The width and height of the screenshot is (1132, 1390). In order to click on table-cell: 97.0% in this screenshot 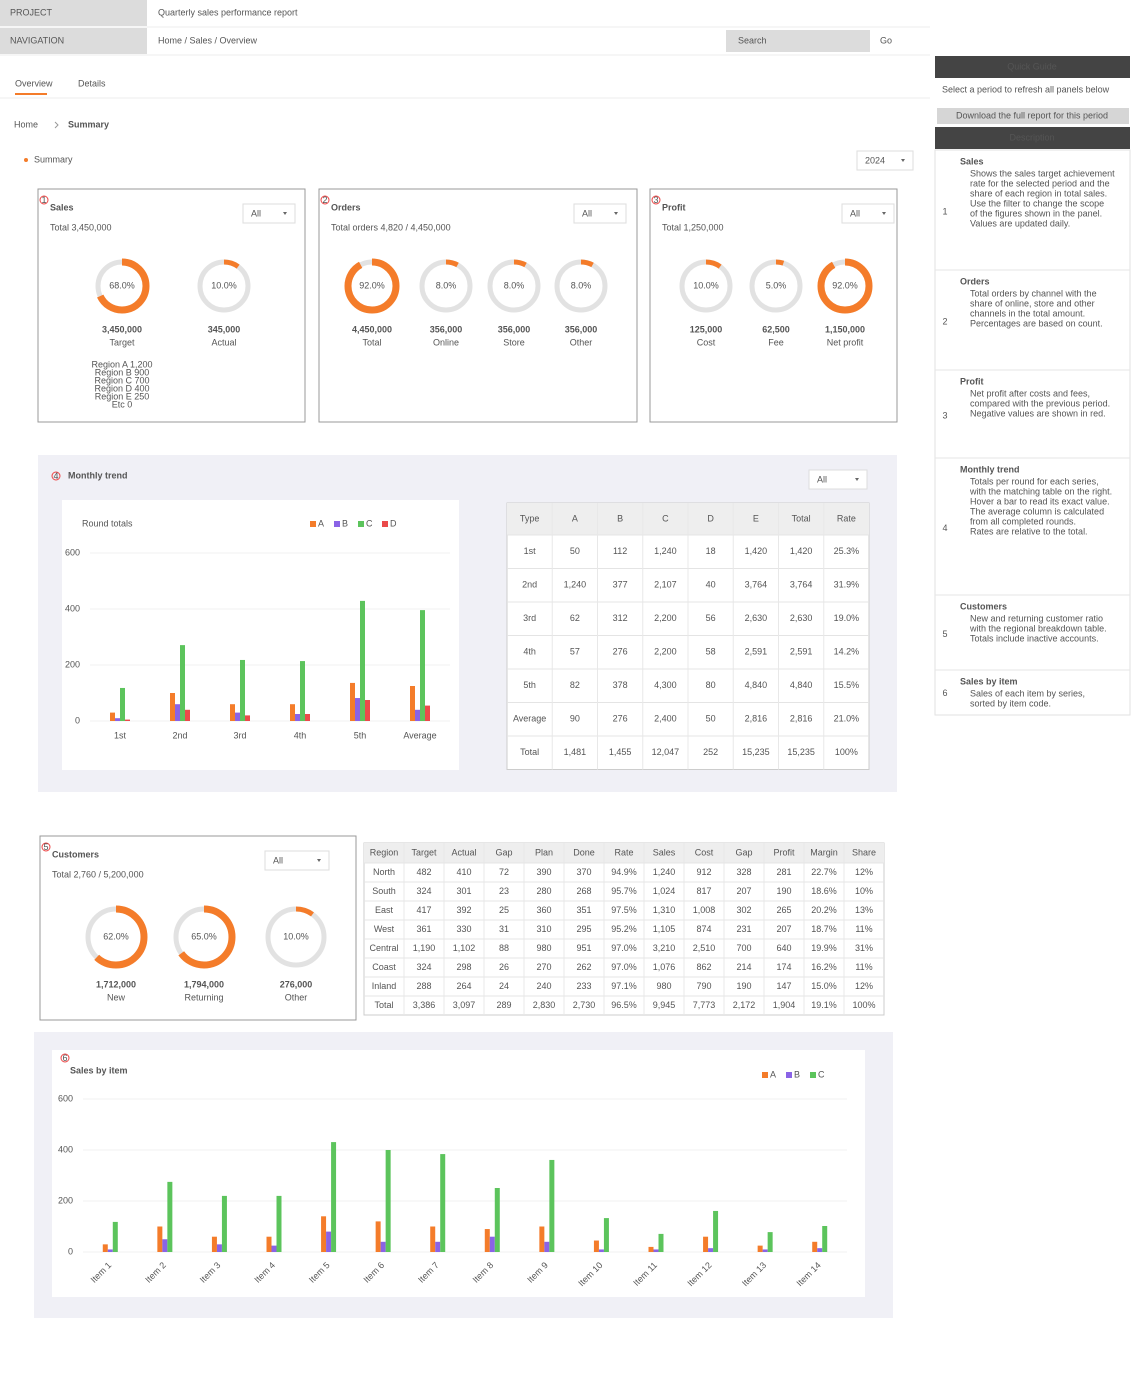, I will do `click(624, 967)`.